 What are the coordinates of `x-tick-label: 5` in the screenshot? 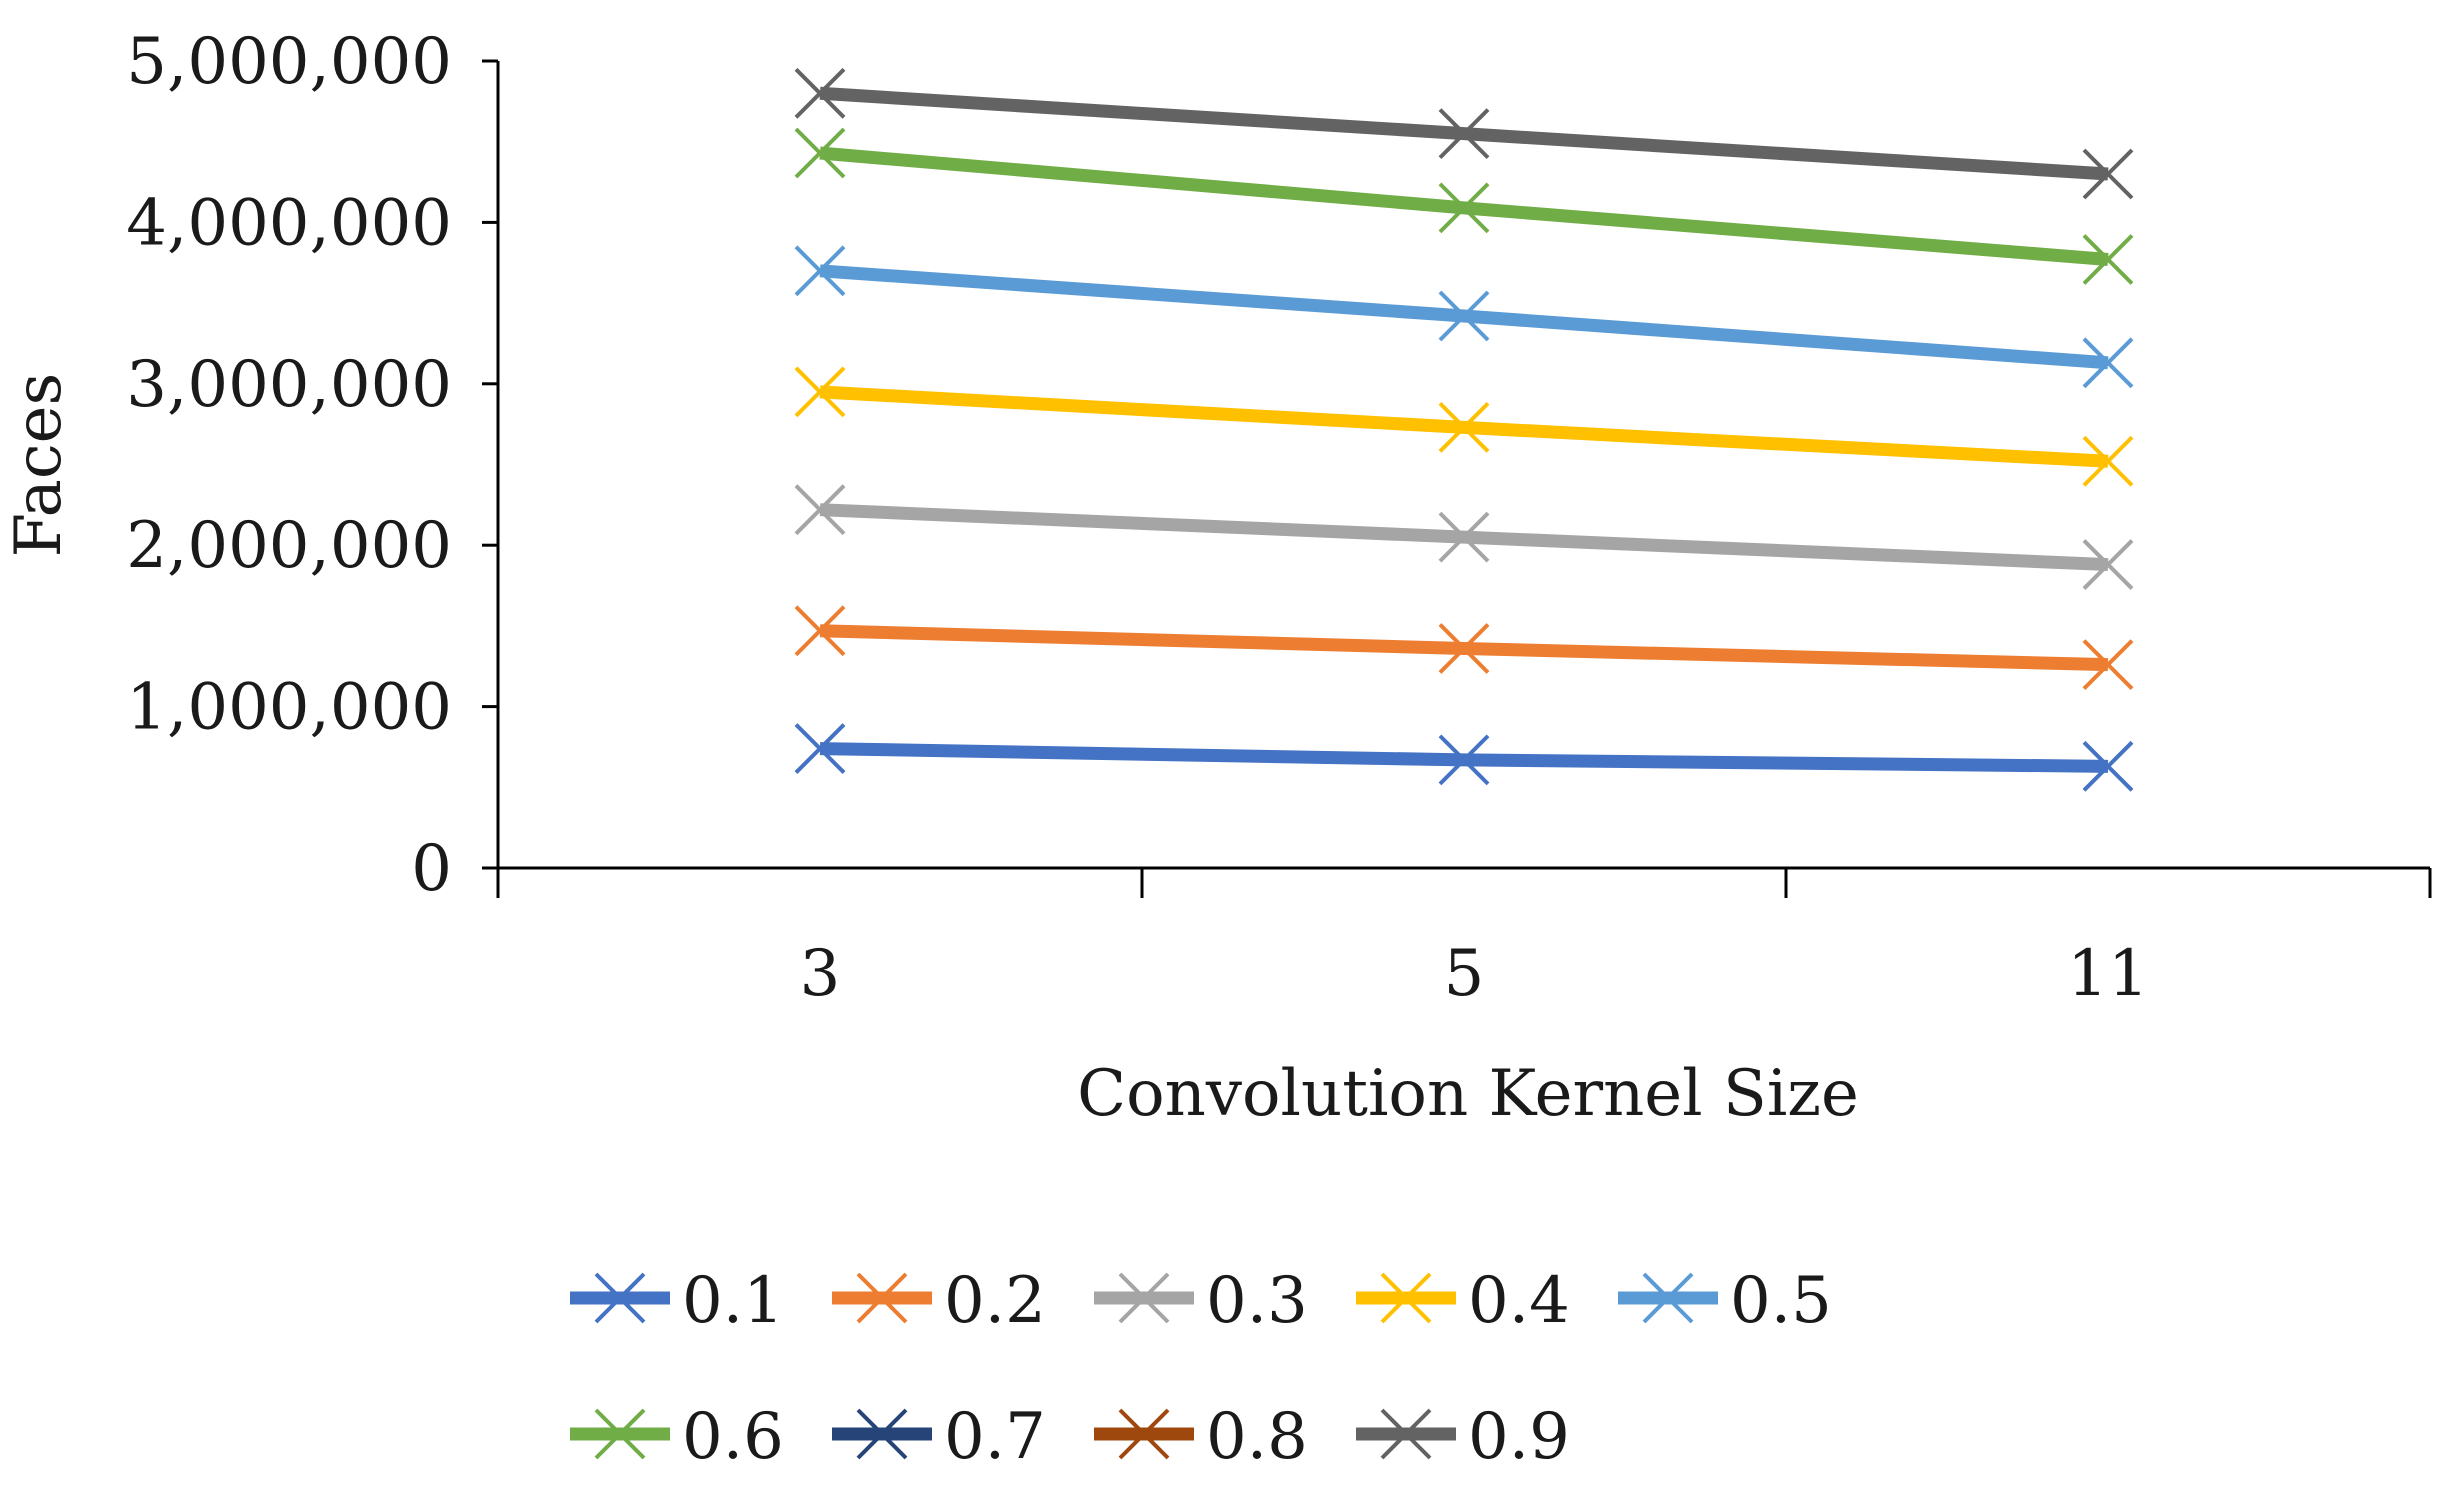 It's located at (1464, 974).